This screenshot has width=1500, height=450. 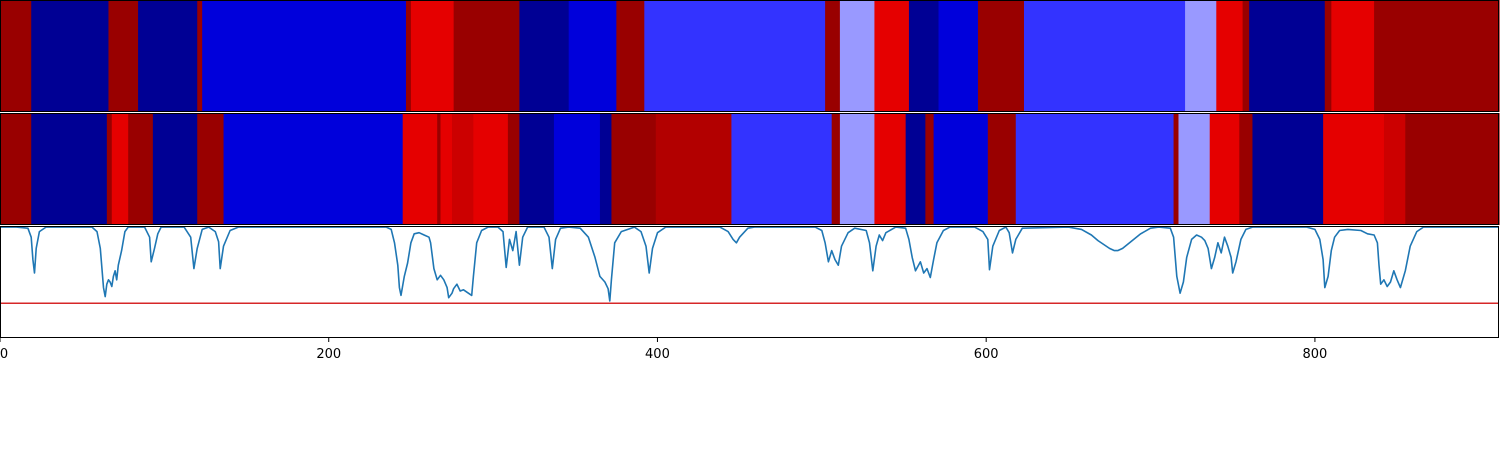 I want to click on x-axis: 0 200 400 600 800, so click(x=663, y=350).